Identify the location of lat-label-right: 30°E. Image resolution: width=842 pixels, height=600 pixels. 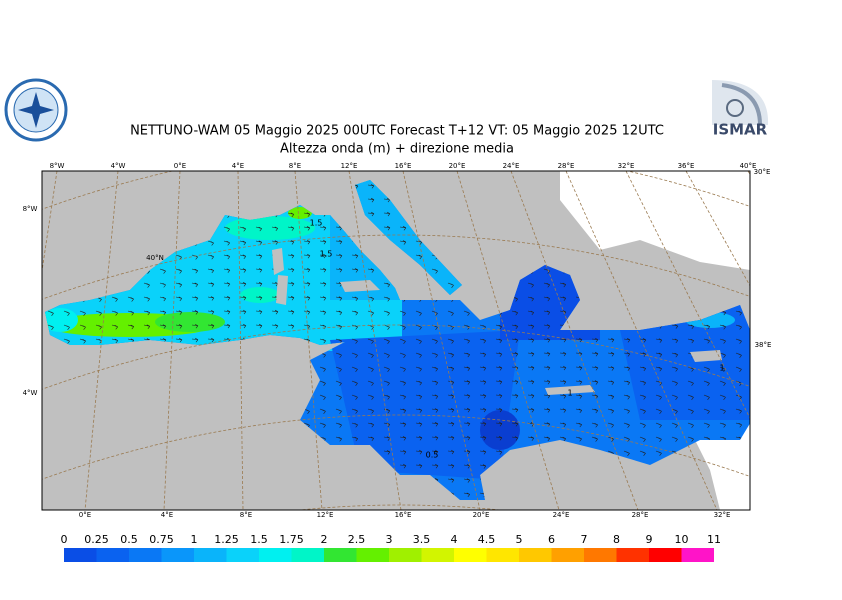
(762, 172).